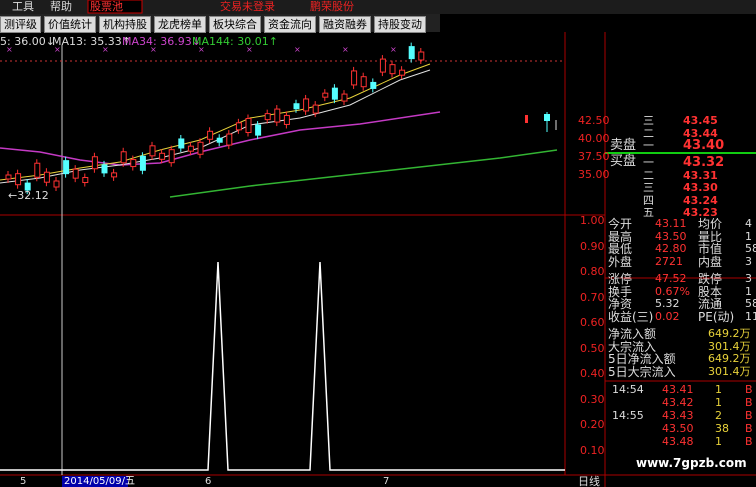 This screenshot has height=487, width=756. What do you see at coordinates (125, 24) in the screenshot?
I see `tab: 机构持股` at bounding box center [125, 24].